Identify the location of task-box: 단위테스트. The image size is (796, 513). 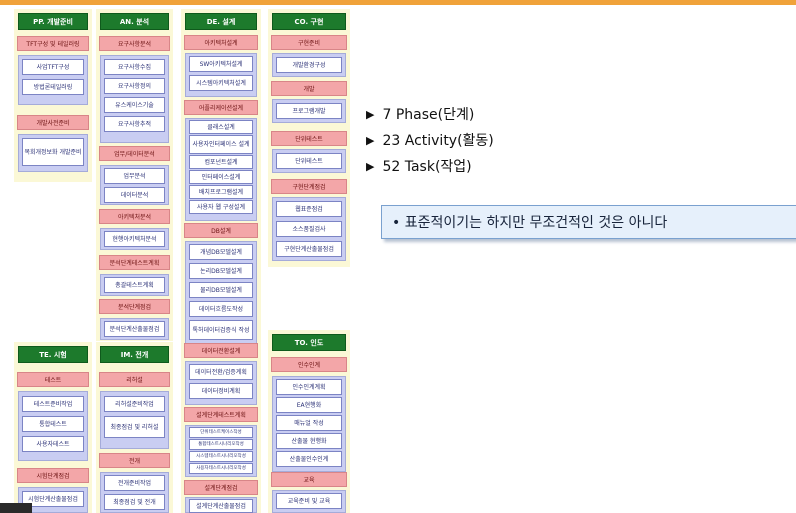
(309, 161).